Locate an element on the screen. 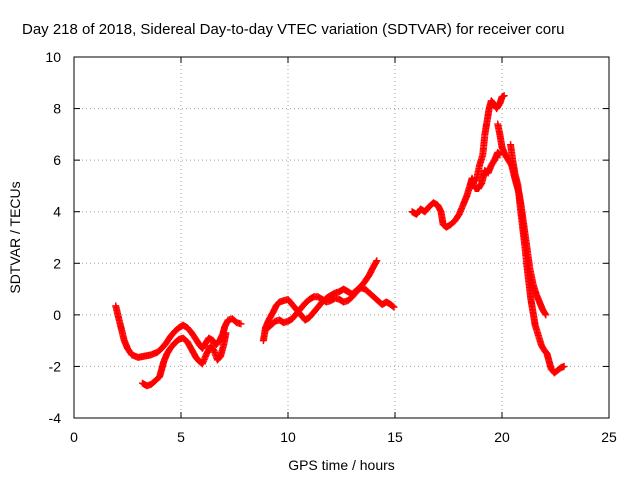  y-tick-label: 0 is located at coordinates (57, 315).